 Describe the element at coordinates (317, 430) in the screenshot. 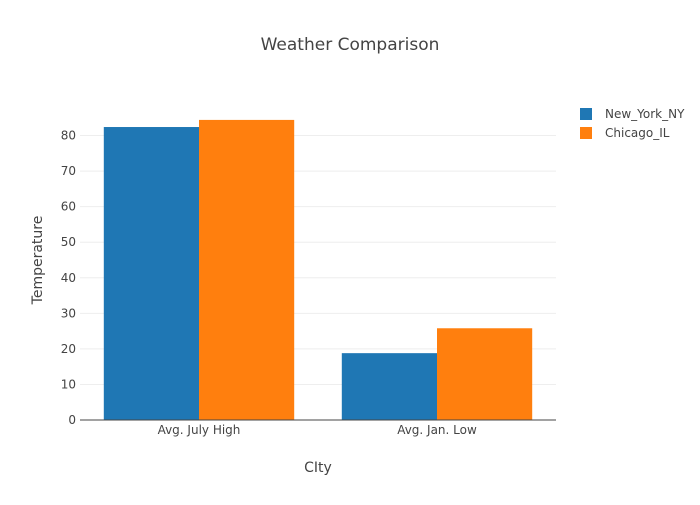

I see `x-axis-ticks: Avg. July High Avg. Jan. Low` at that location.